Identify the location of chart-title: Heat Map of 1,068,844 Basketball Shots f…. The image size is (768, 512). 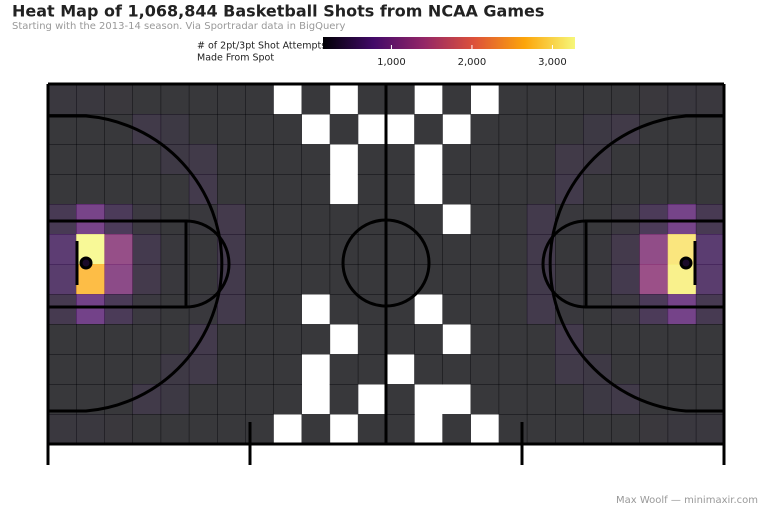
(278, 11).